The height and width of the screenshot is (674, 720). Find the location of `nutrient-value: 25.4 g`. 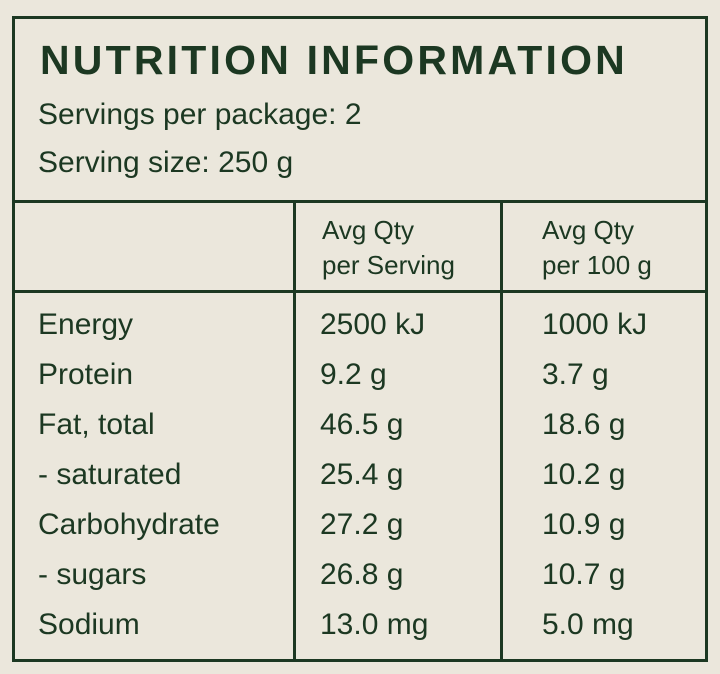

nutrient-value: 25.4 g is located at coordinates (362, 474).